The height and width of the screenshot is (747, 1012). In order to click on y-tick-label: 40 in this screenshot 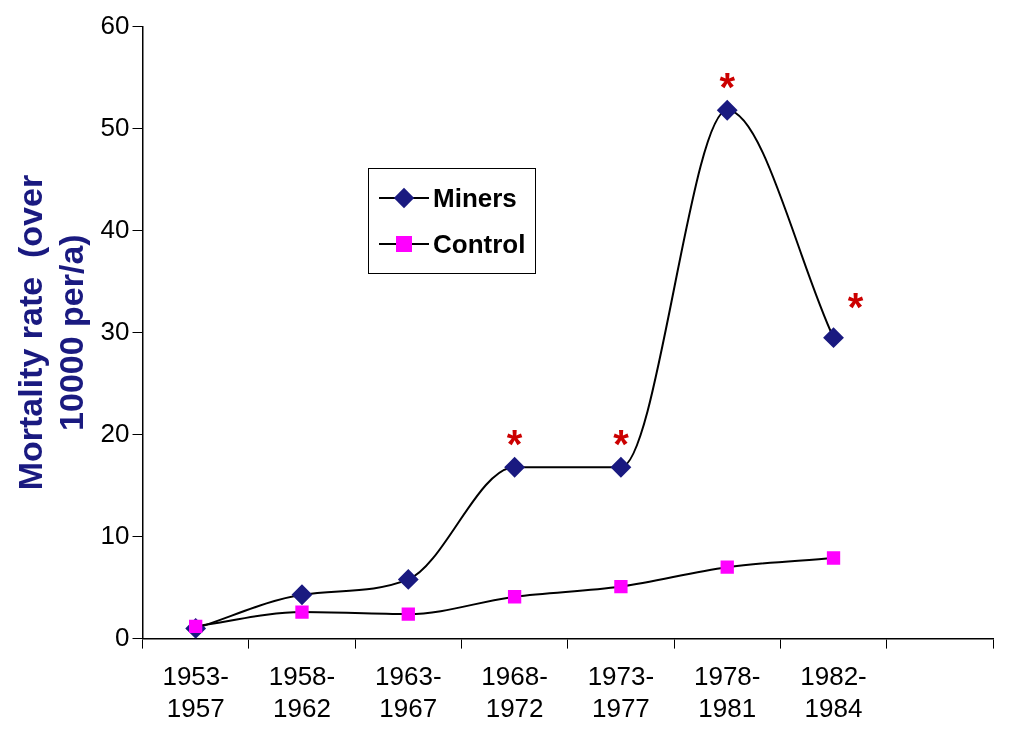, I will do `click(115, 228)`.